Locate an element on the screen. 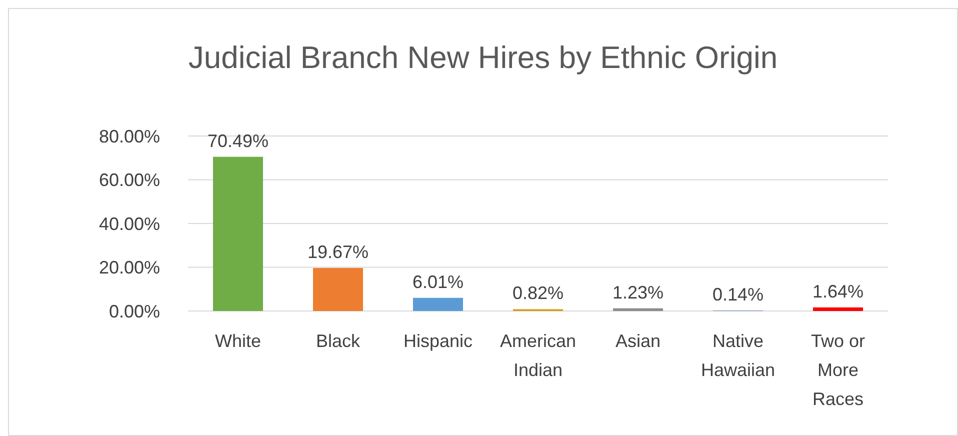  data-label: 0.82% is located at coordinates (538, 293).